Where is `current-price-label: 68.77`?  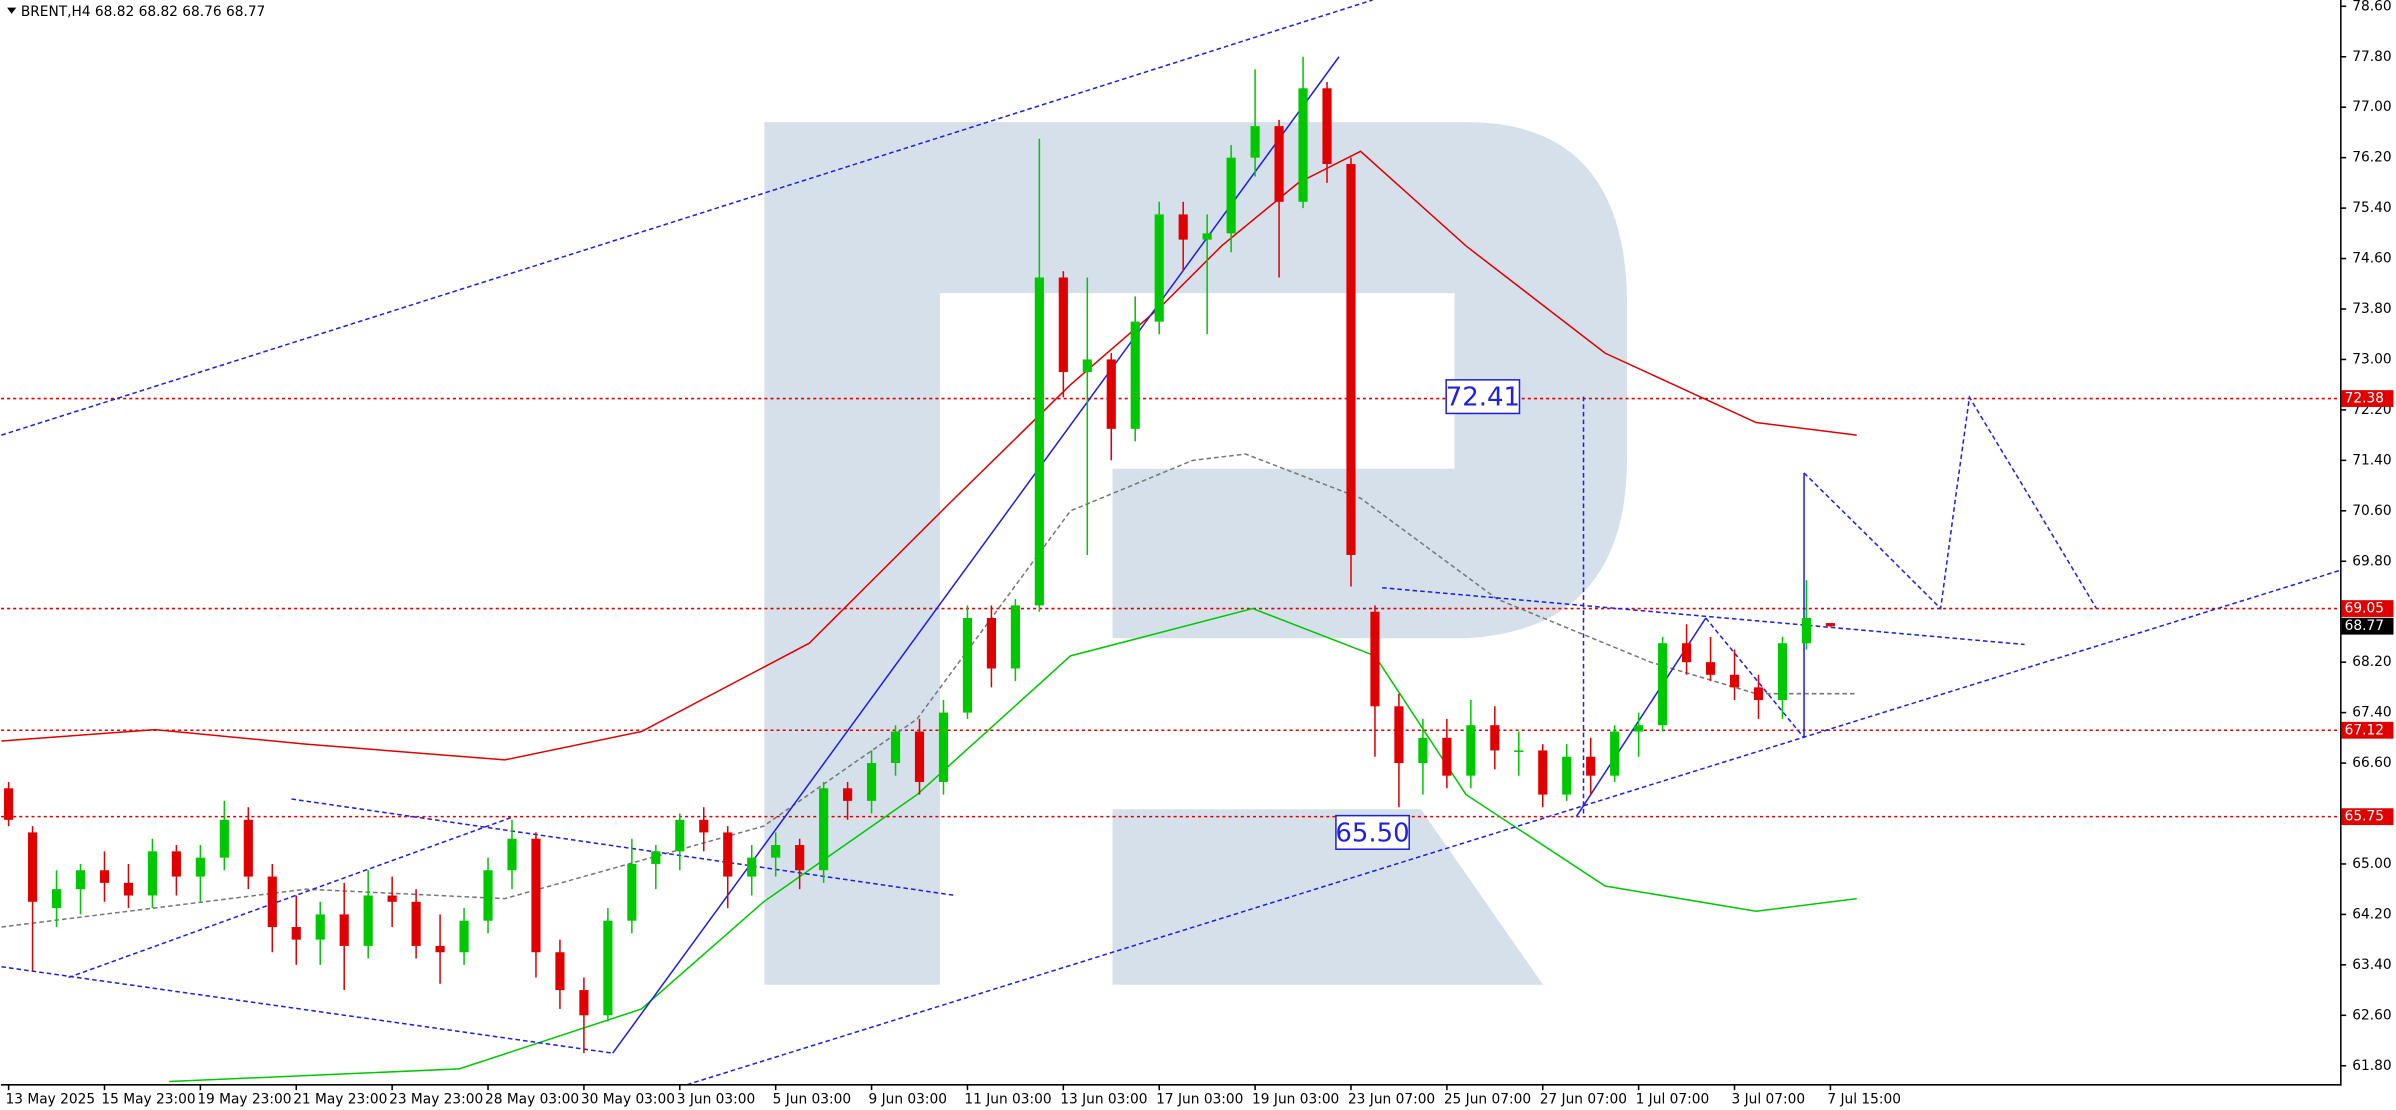 current-price-label: 68.77 is located at coordinates (2364, 626).